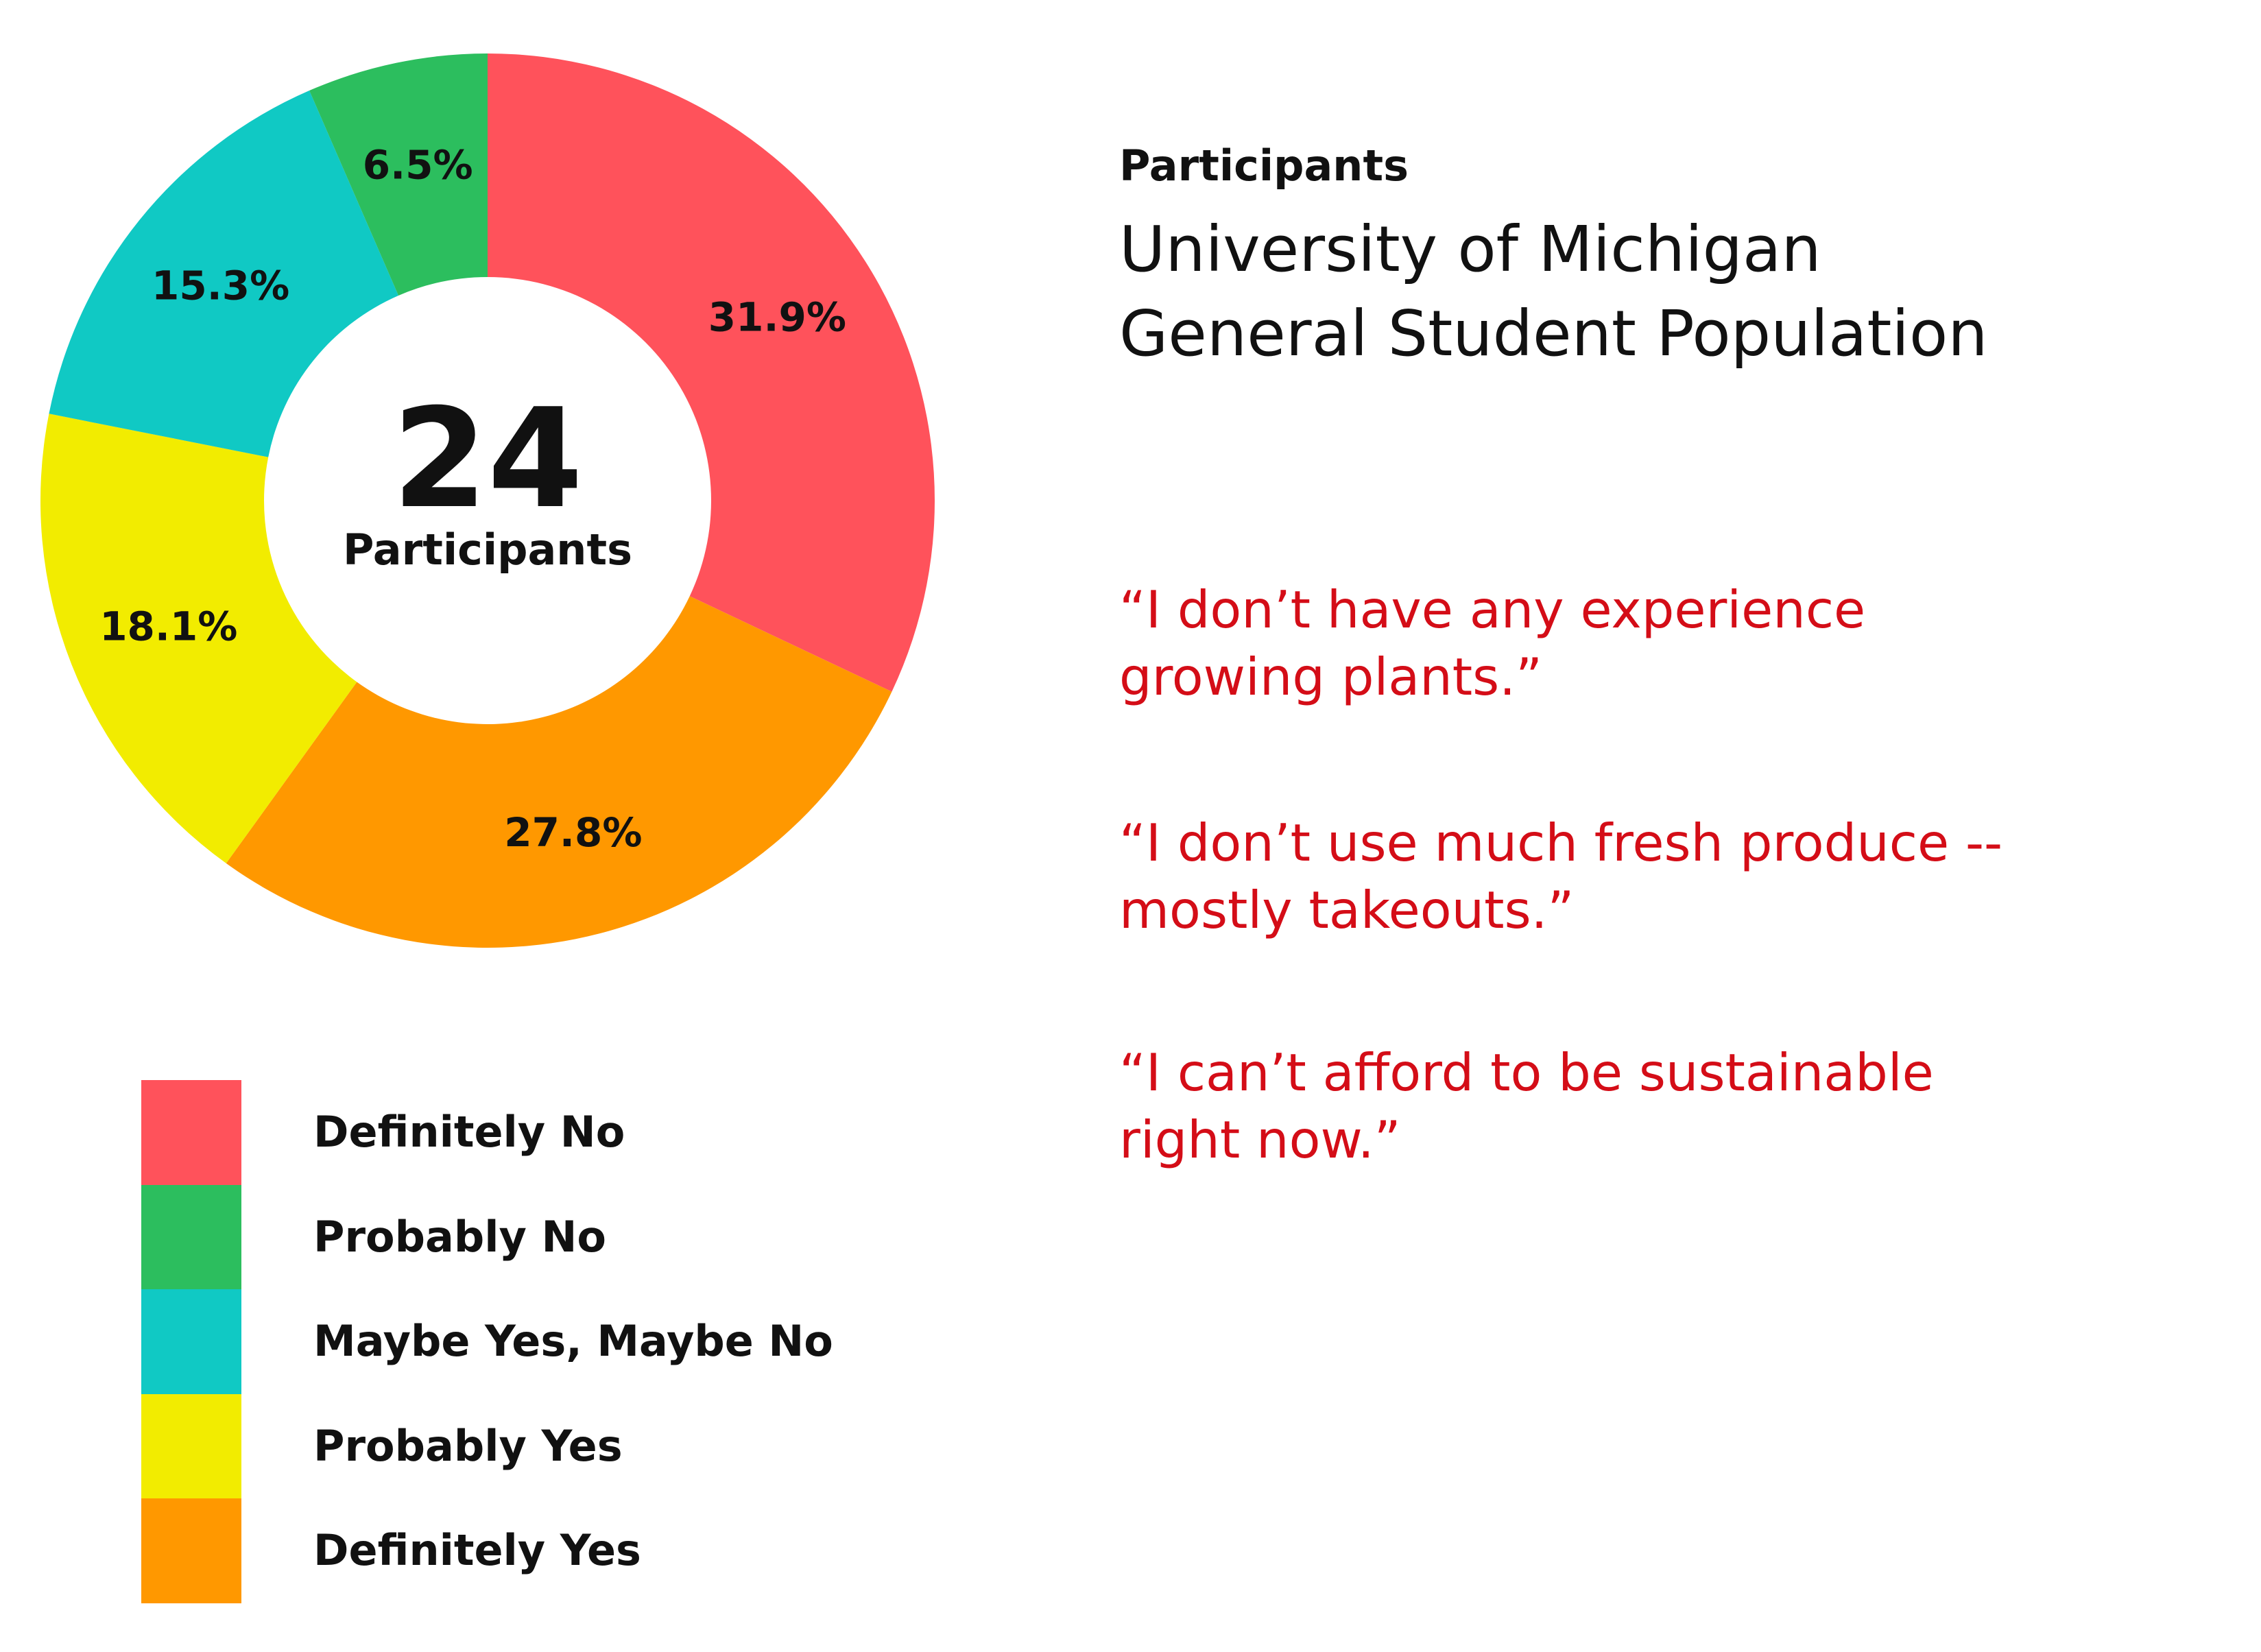  Describe the element at coordinates (1330, 677) in the screenshot. I see `quote-line: growing plants.”` at that location.